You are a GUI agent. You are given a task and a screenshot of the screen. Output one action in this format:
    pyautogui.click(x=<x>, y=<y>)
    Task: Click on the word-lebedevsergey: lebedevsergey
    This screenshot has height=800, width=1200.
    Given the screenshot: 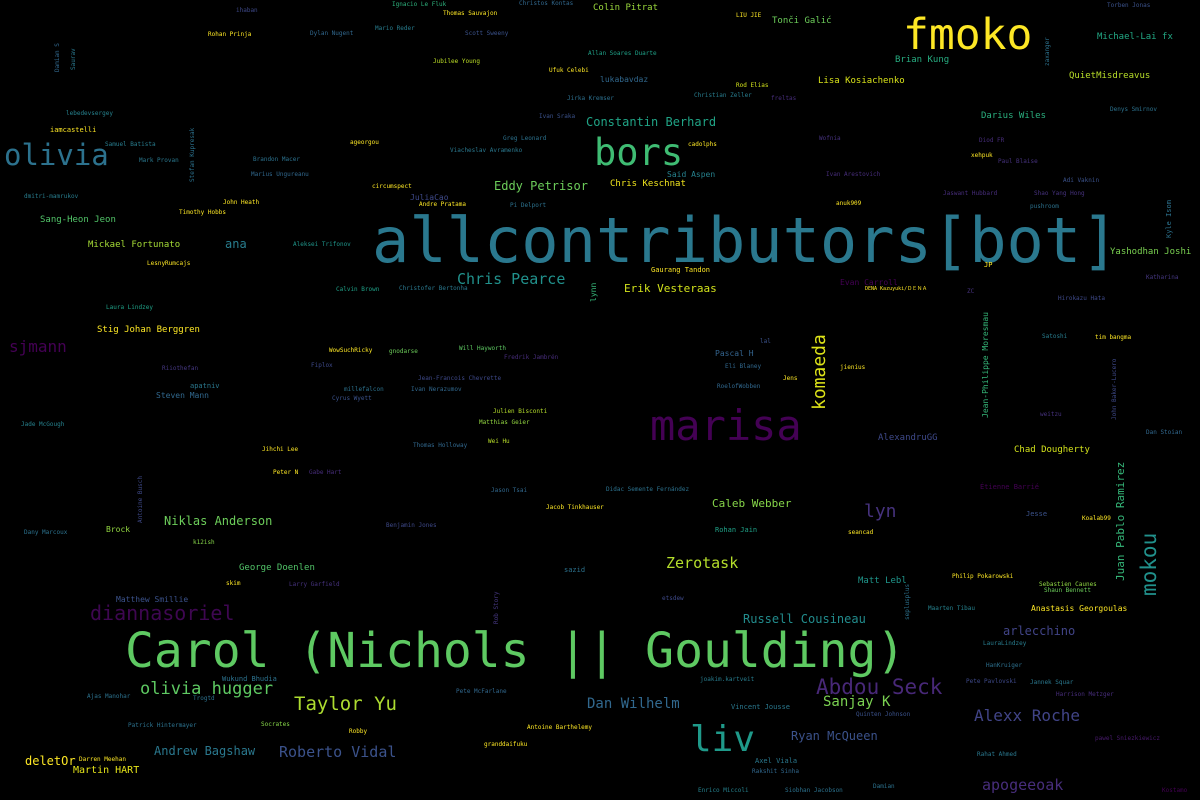 What is the action you would take?
    pyautogui.click(x=89, y=113)
    